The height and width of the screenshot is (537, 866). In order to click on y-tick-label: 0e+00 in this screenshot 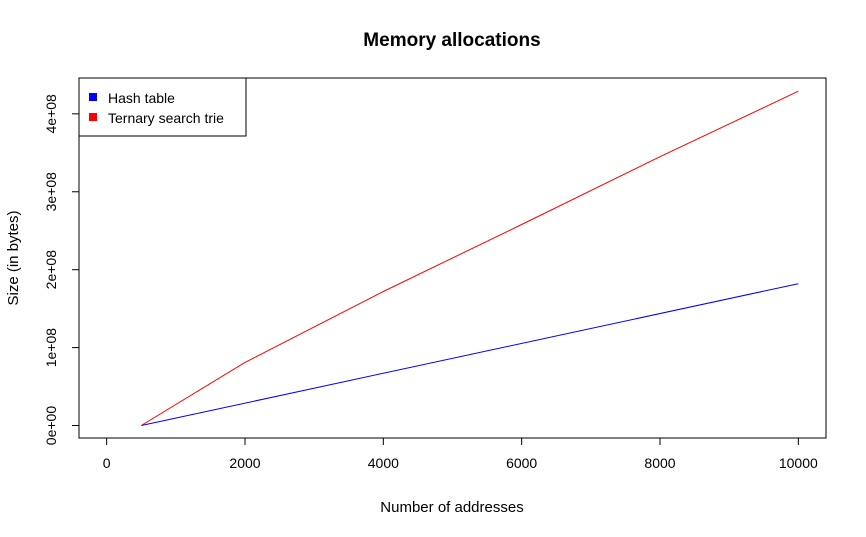, I will do `click(51, 426)`.